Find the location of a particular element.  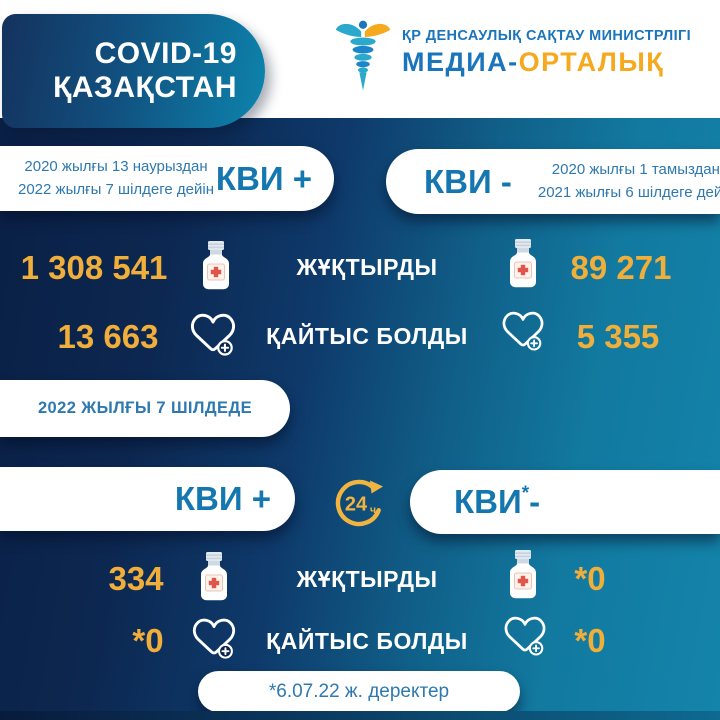

24h-suffix: ч is located at coordinates (373, 510).